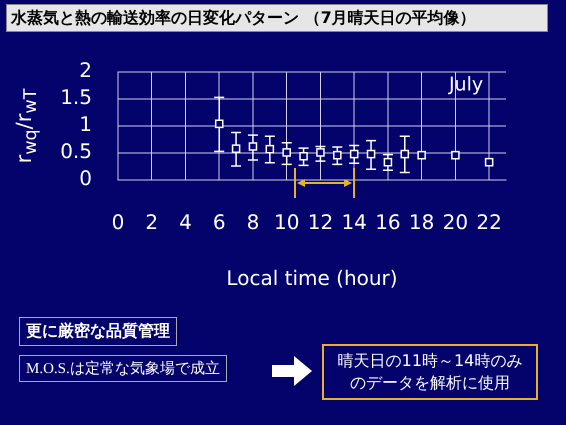  Describe the element at coordinates (85, 70) in the screenshot. I see `y-tick-label: 2` at that location.